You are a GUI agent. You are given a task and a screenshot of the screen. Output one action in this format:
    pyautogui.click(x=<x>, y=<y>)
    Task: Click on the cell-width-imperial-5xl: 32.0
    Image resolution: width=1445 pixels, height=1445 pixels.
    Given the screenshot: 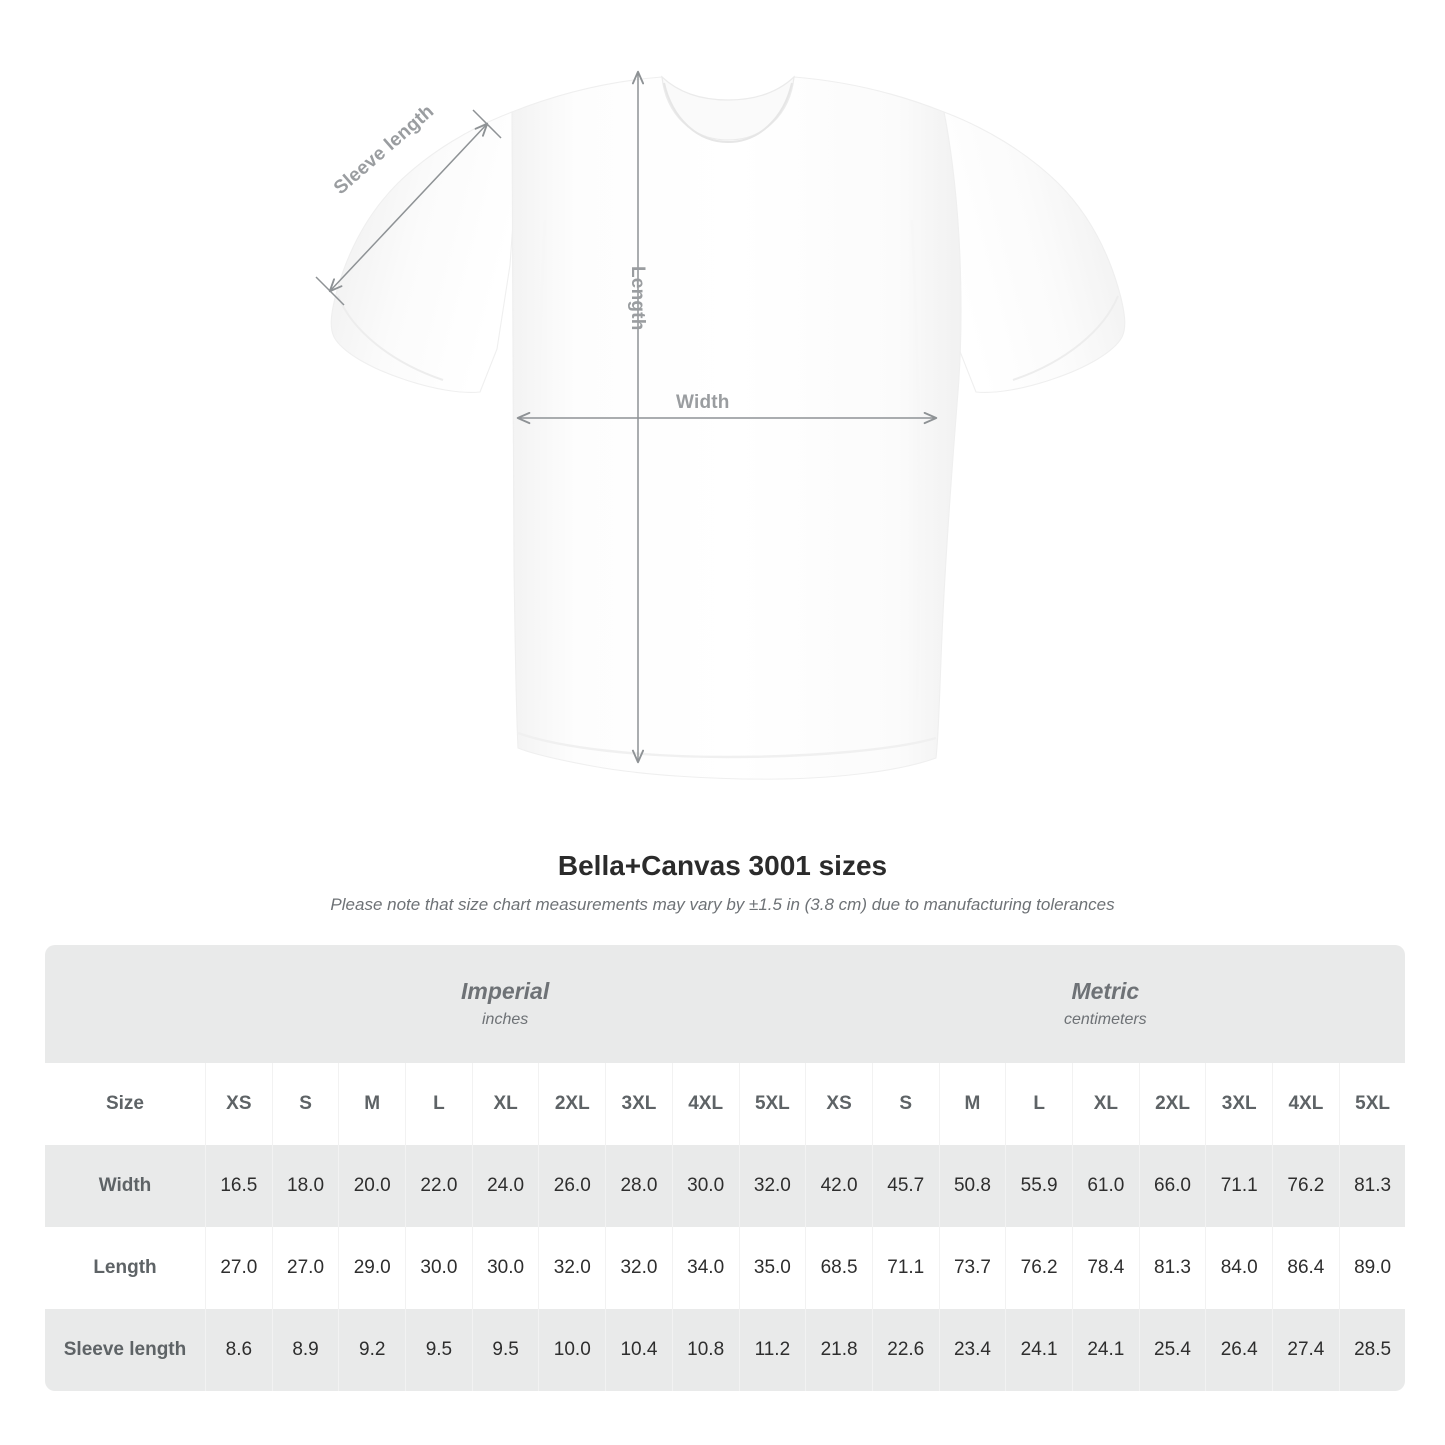 What is the action you would take?
    pyautogui.click(x=772, y=1186)
    